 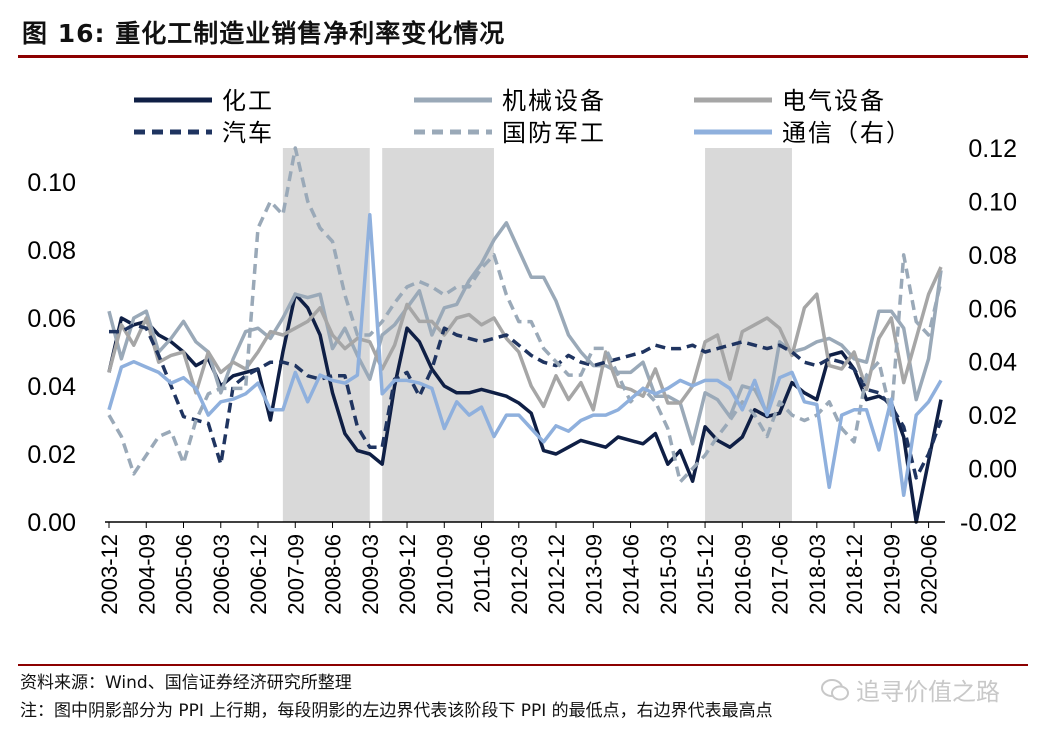 What do you see at coordinates (556, 574) in the screenshot?
I see `x-tick-label: 2012-12` at bounding box center [556, 574].